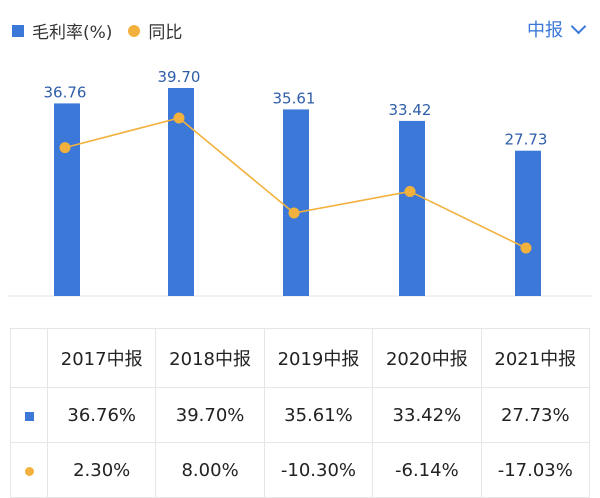 This screenshot has height=498, width=600. I want to click on bar-value-label: 39.70, so click(179, 77).